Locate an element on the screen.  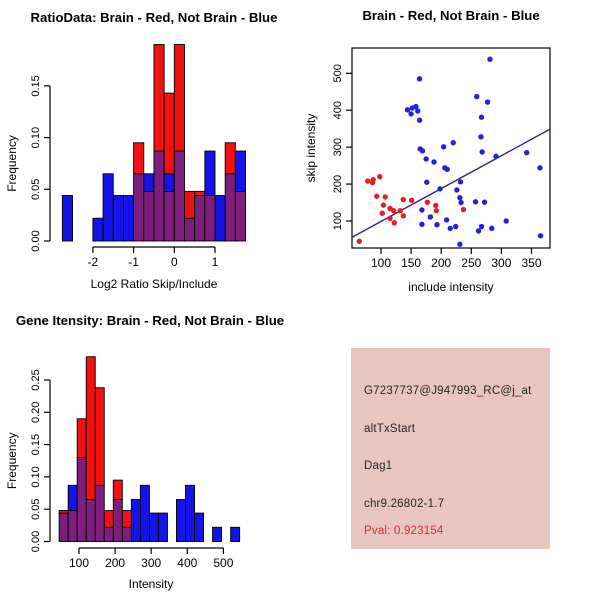
svg-text: Intensity is located at coordinates (151, 584).